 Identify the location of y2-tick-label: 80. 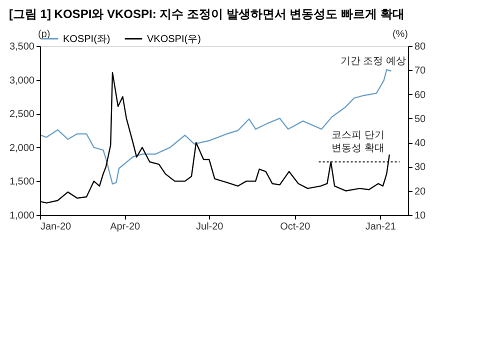
(420, 47).